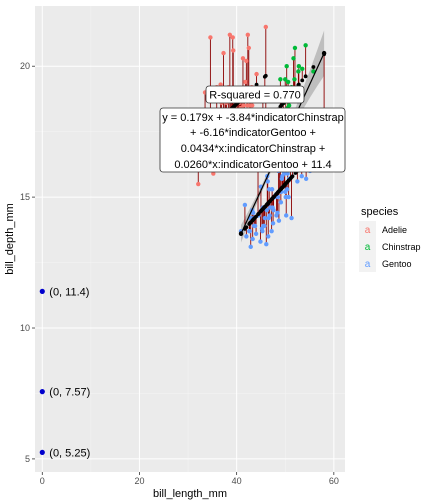 This screenshot has height=504, width=432. What do you see at coordinates (25, 197) in the screenshot?
I see `y-tick-label: 15` at bounding box center [25, 197].